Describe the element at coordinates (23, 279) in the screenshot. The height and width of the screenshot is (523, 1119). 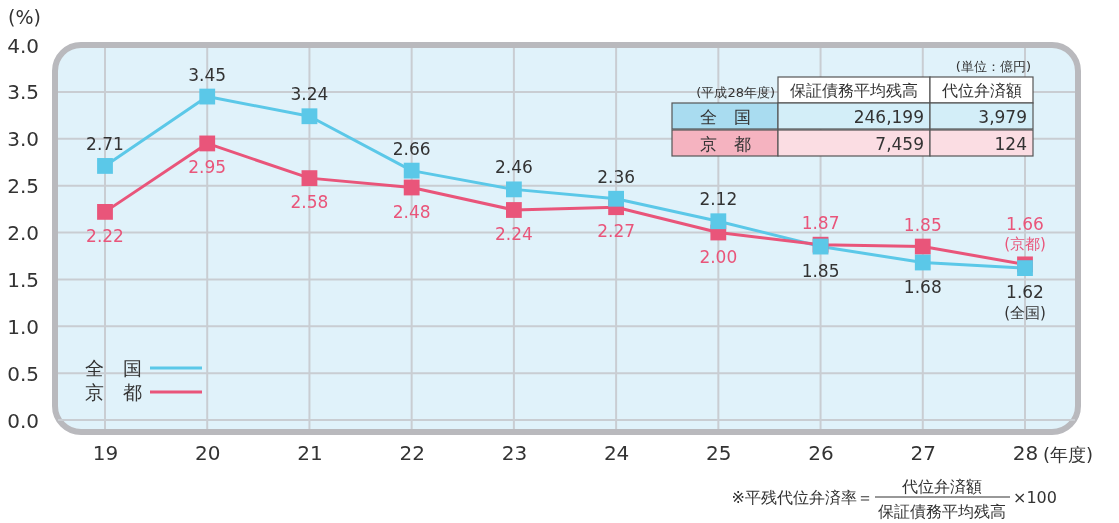
I see `y-tick-label: 1.5` at that location.